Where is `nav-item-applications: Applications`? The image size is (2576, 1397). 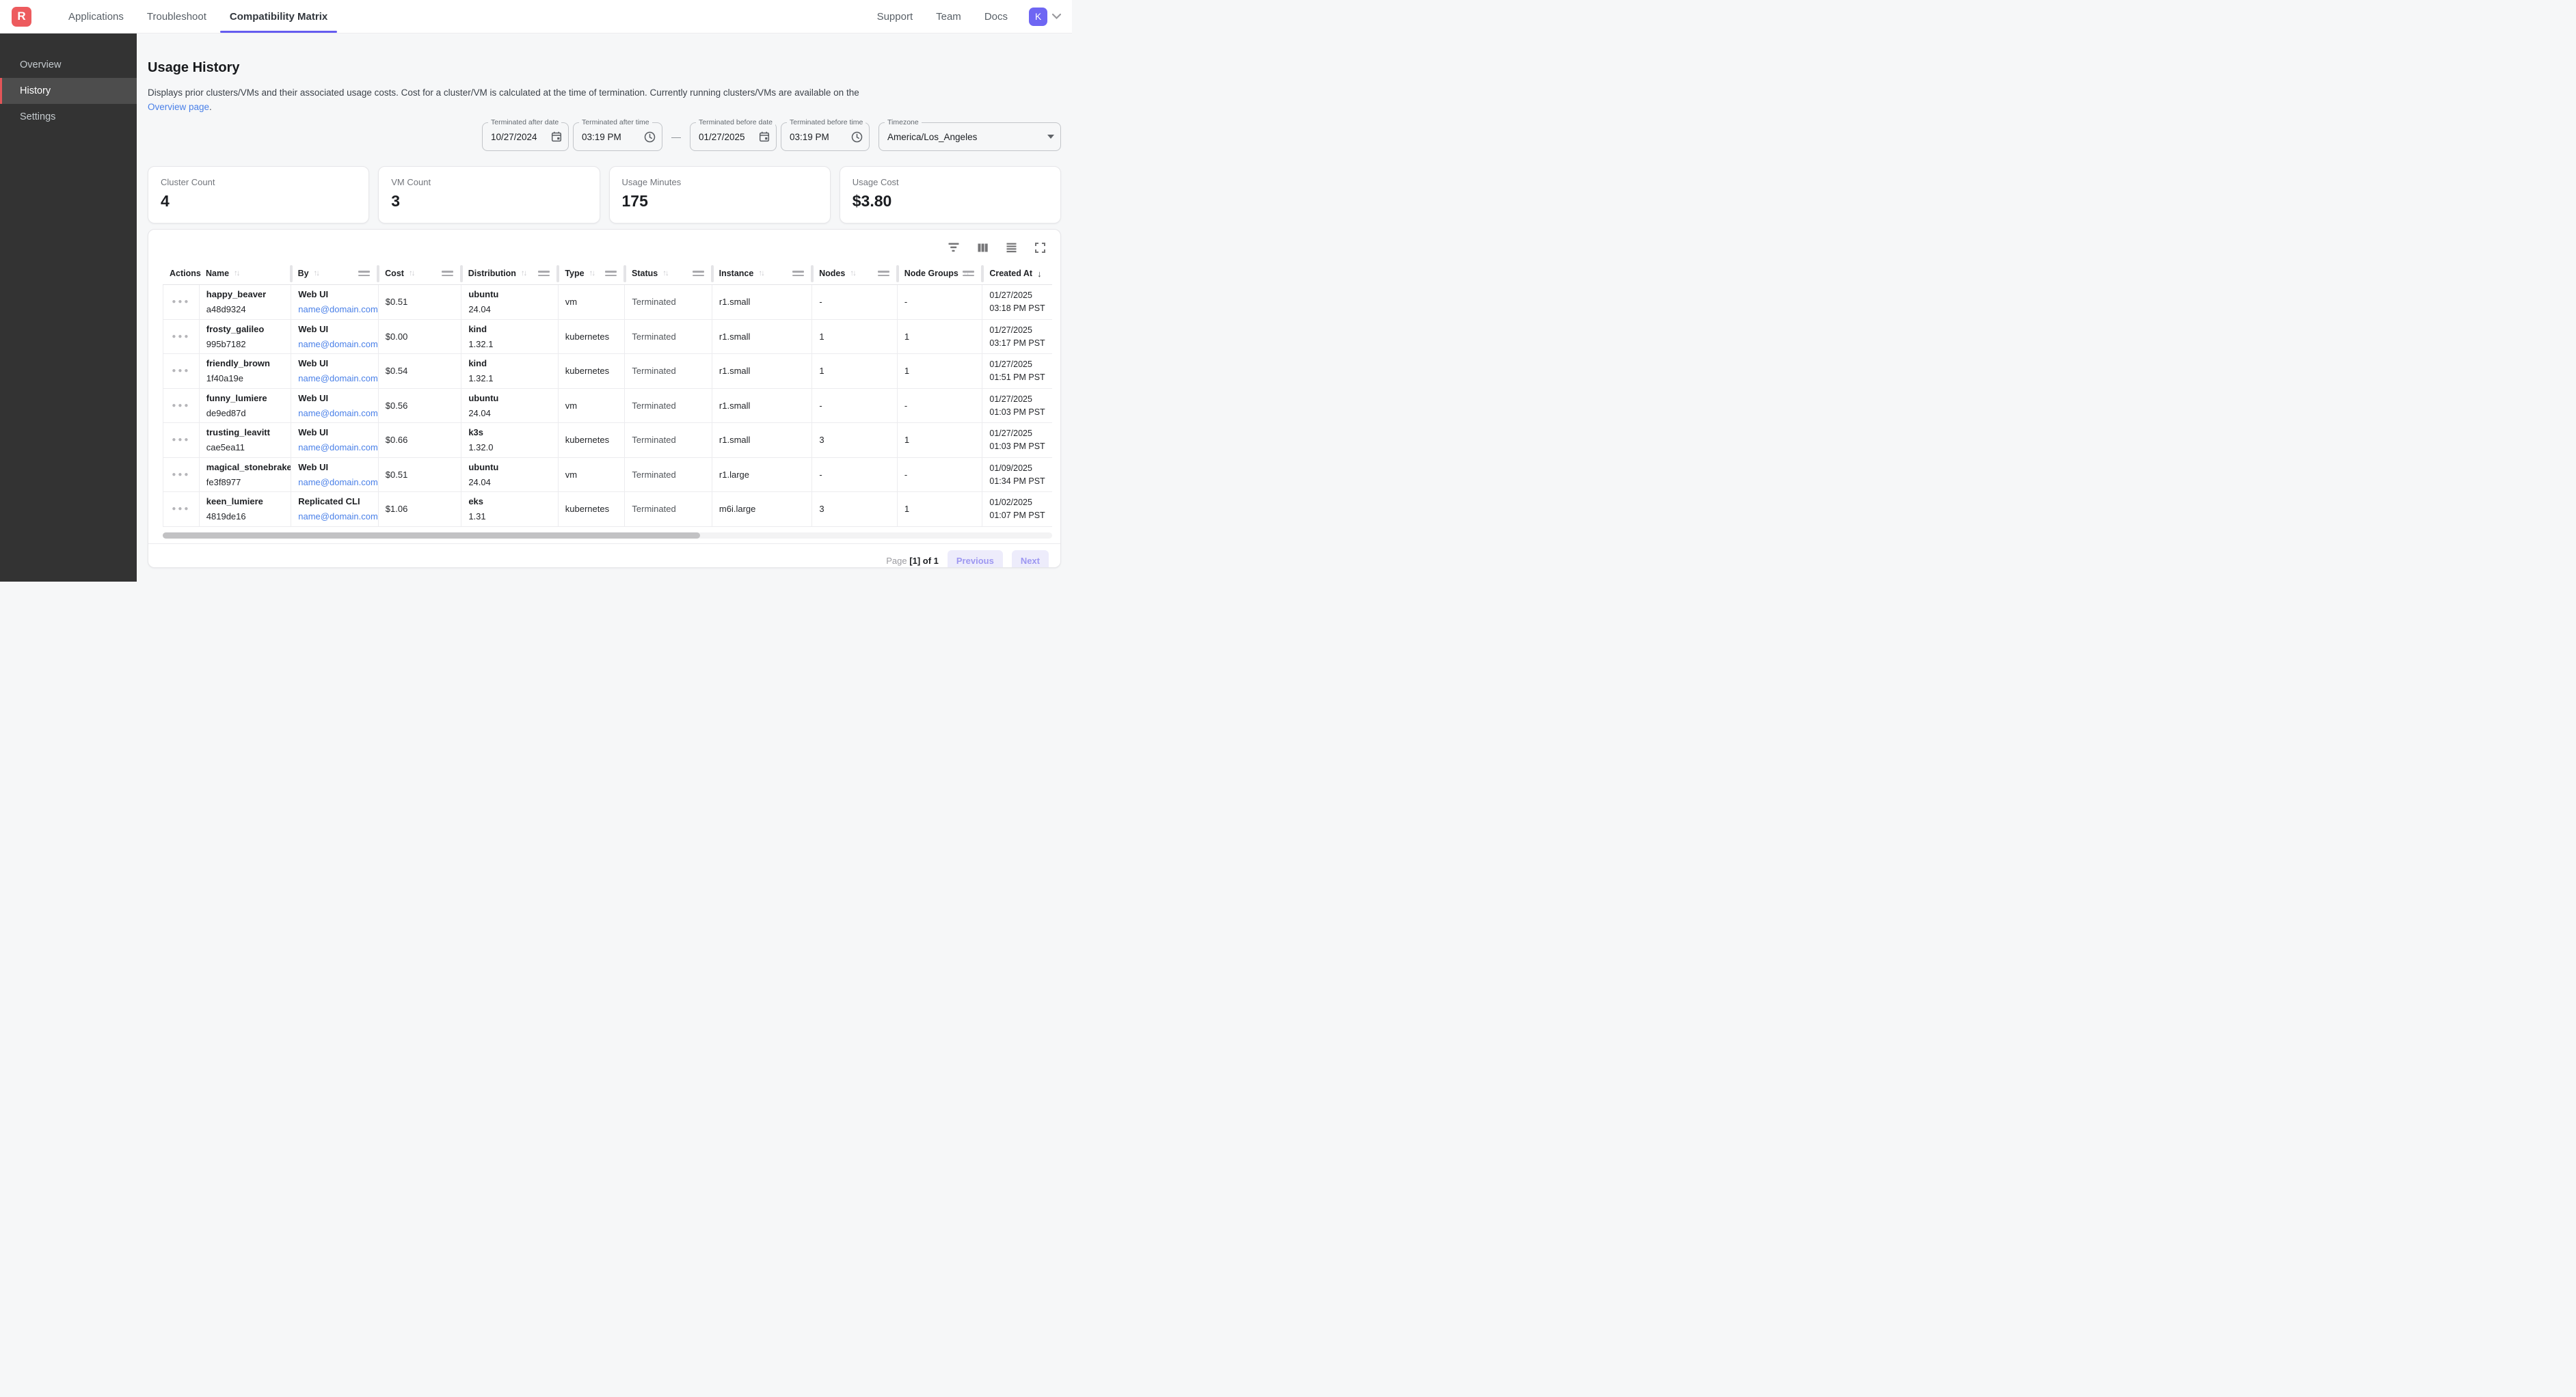 nav-item-applications: Applications is located at coordinates (96, 16).